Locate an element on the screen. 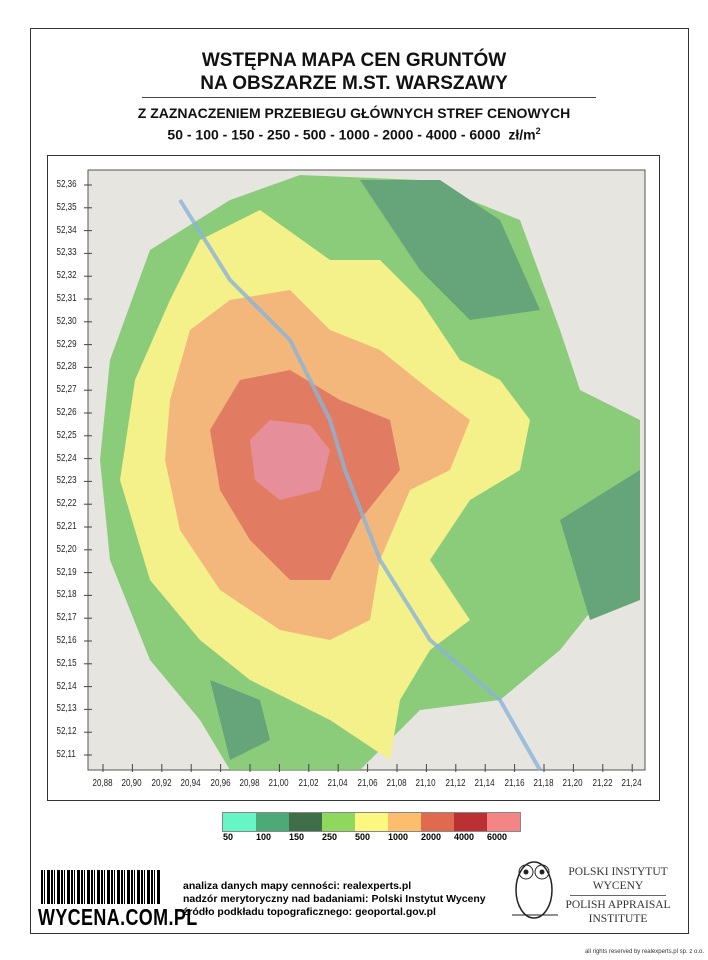 The image size is (708, 960). unit: zł/m is located at coordinates (522, 134).